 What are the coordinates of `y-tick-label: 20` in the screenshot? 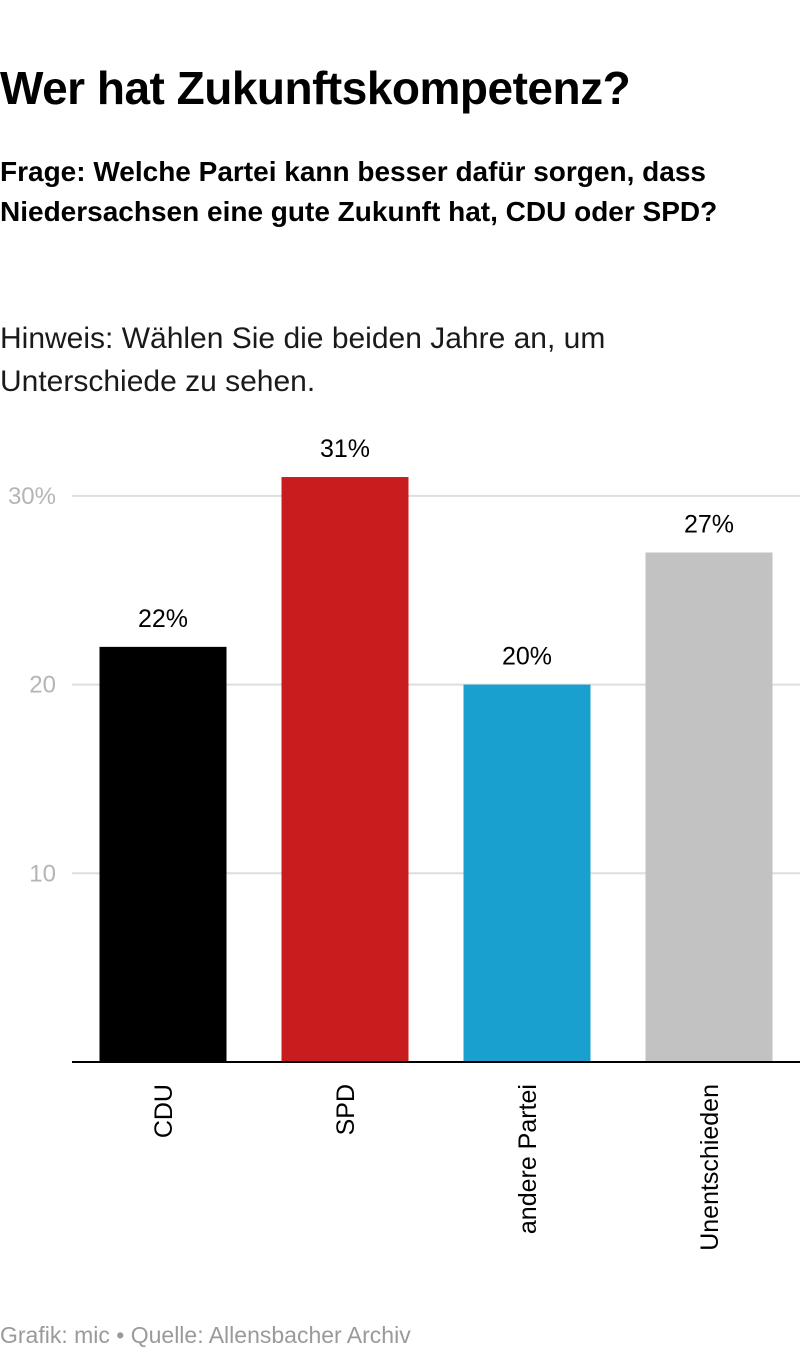 It's located at (42, 685).